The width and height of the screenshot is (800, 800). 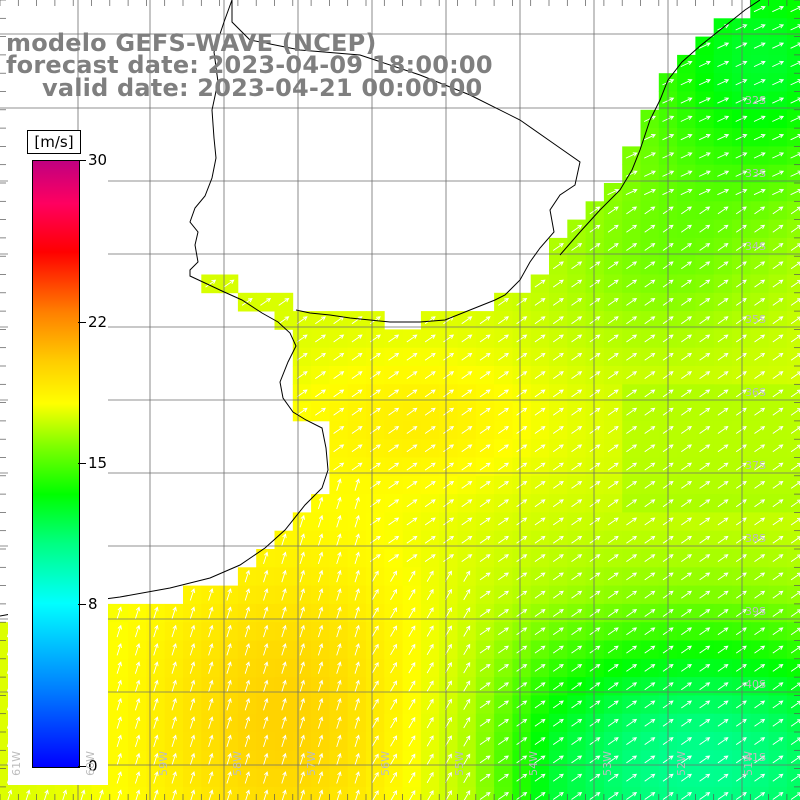 What do you see at coordinates (755, 757) in the screenshot?
I see `latitude-label: 41S` at bounding box center [755, 757].